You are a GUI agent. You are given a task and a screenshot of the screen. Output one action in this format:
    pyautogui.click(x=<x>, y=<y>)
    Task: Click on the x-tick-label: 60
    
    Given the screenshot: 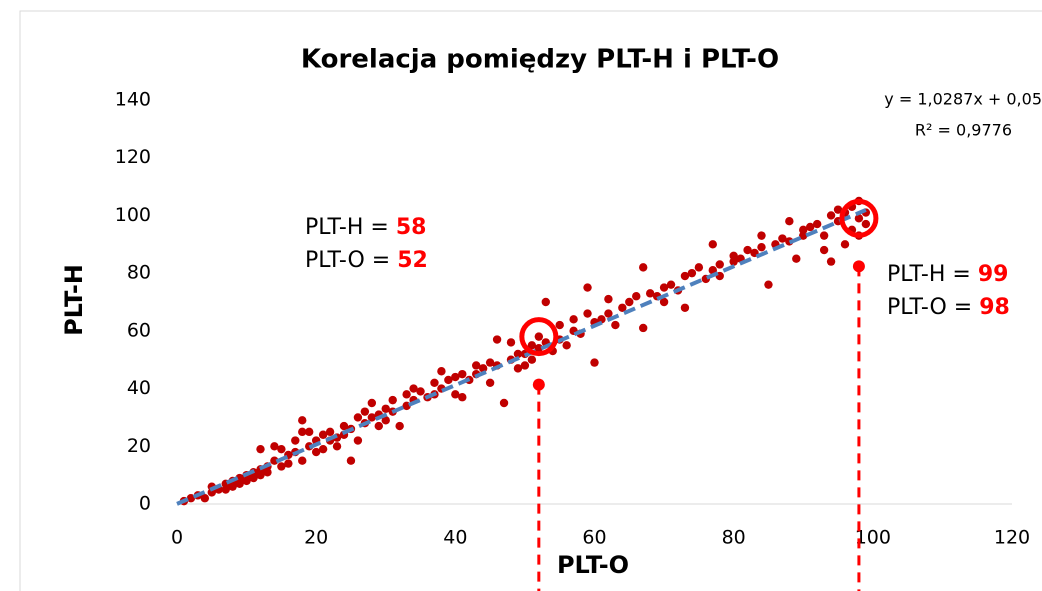 What is the action you would take?
    pyautogui.click(x=594, y=538)
    